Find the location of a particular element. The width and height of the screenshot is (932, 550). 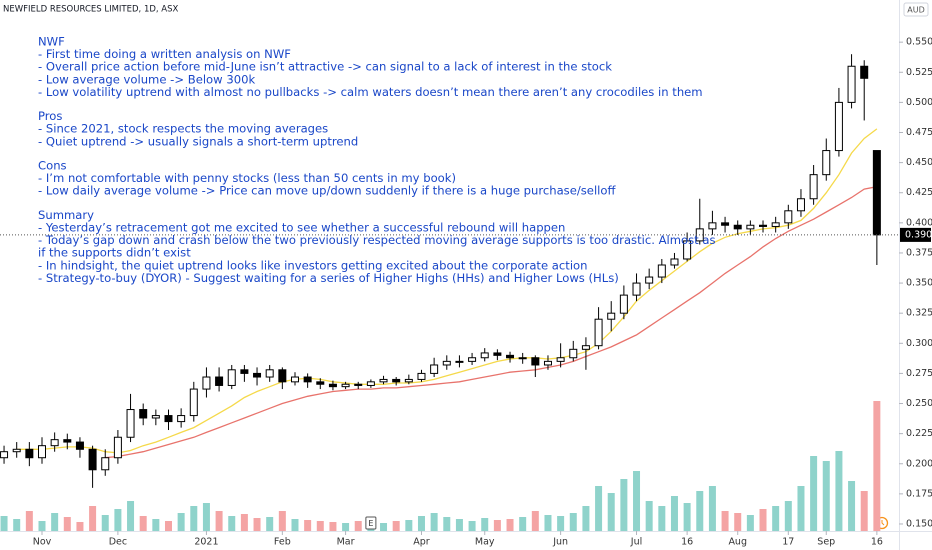

earnings-box is located at coordinates (371, 523).